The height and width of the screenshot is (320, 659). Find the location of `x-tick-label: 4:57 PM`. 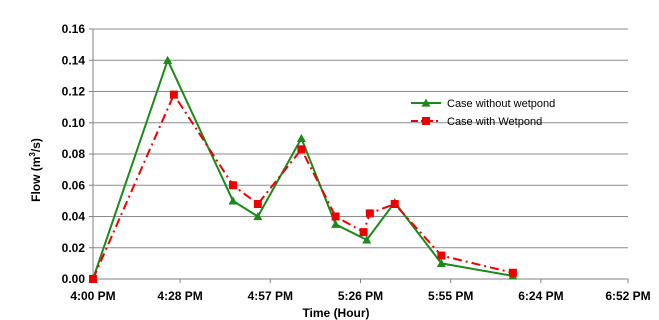

x-tick-label: 4:57 PM is located at coordinates (270, 296).